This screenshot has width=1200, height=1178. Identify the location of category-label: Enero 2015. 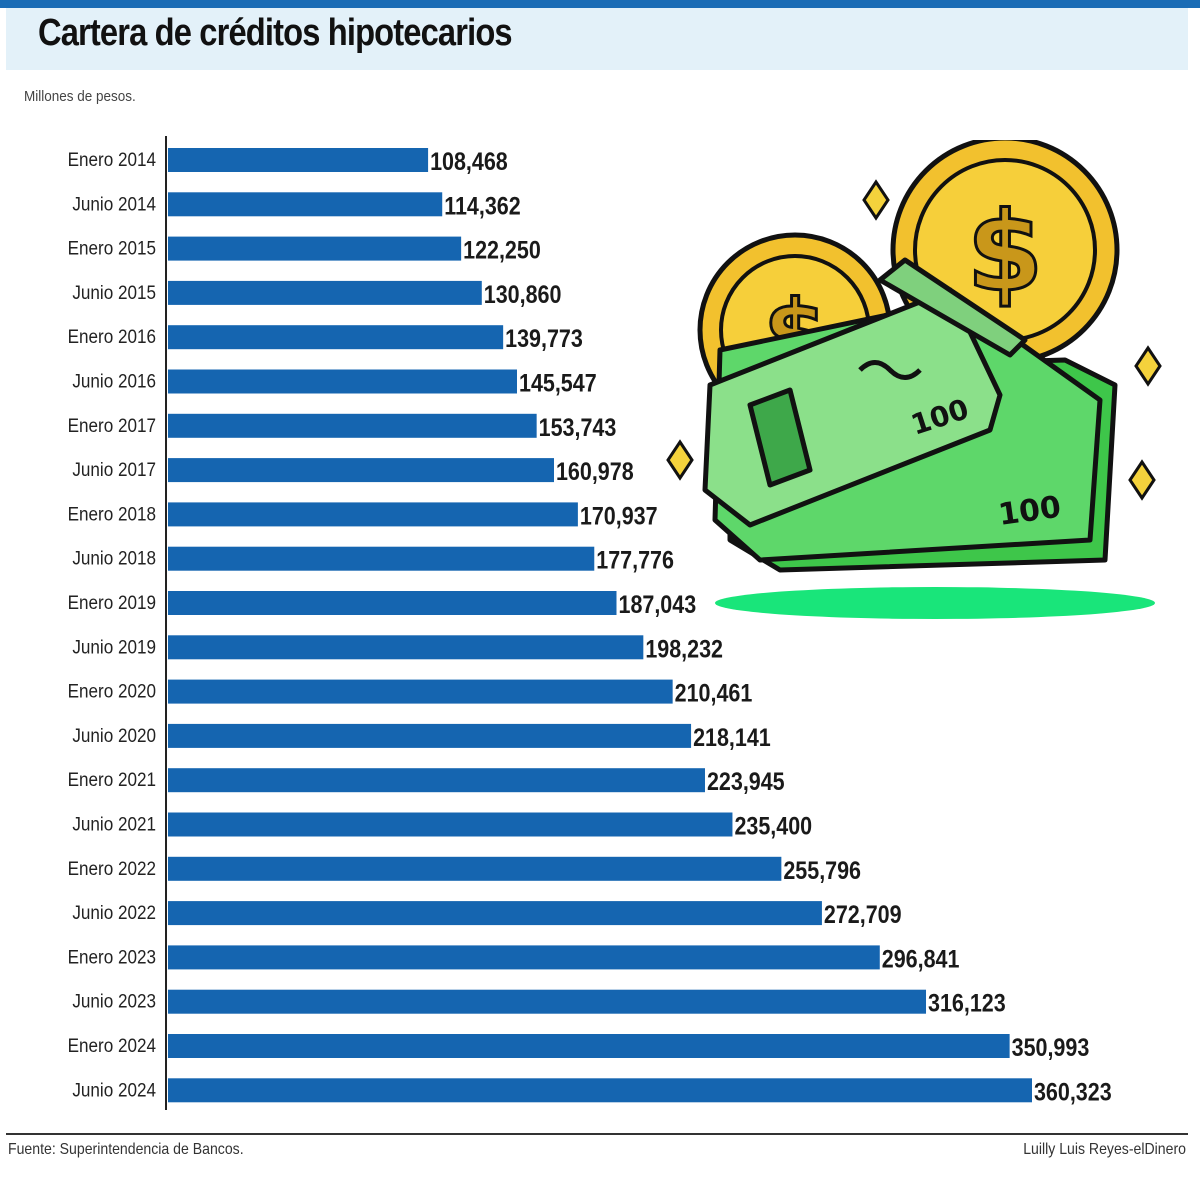
(112, 248).